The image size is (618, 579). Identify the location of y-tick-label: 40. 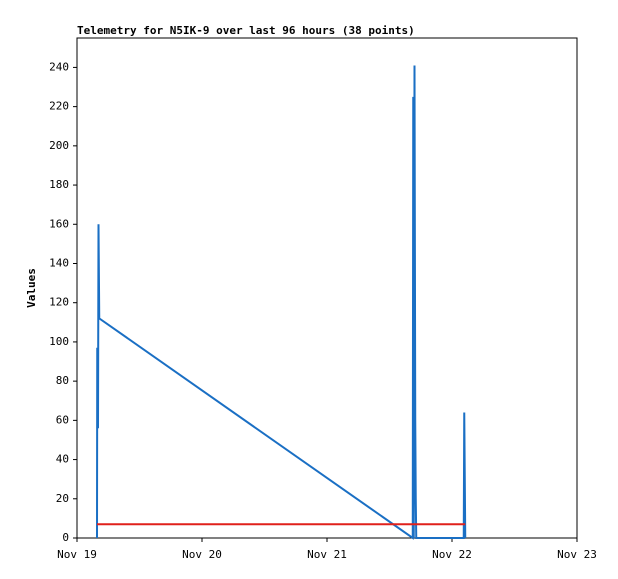
(62, 459).